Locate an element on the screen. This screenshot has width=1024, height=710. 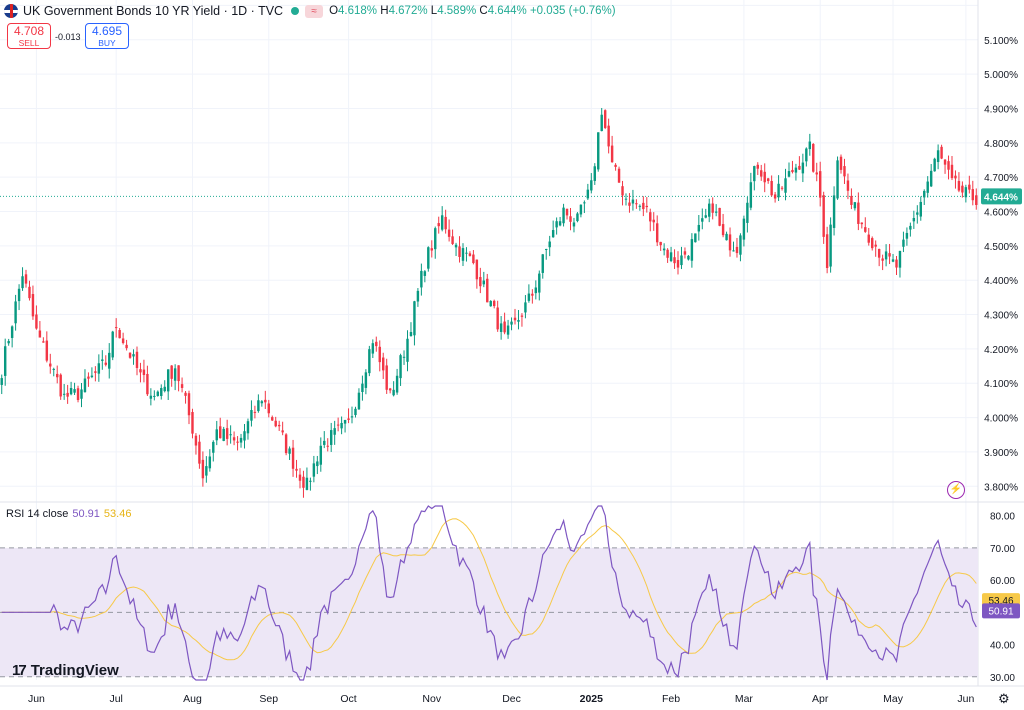
time-tick-label: Nov is located at coordinates (431, 699).